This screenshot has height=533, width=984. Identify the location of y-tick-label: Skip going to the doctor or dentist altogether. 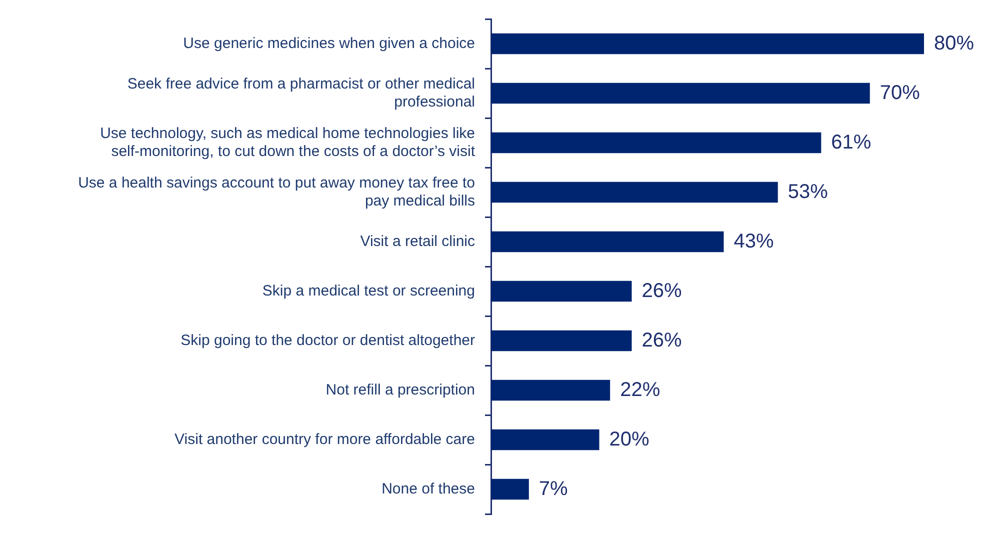
(327, 340).